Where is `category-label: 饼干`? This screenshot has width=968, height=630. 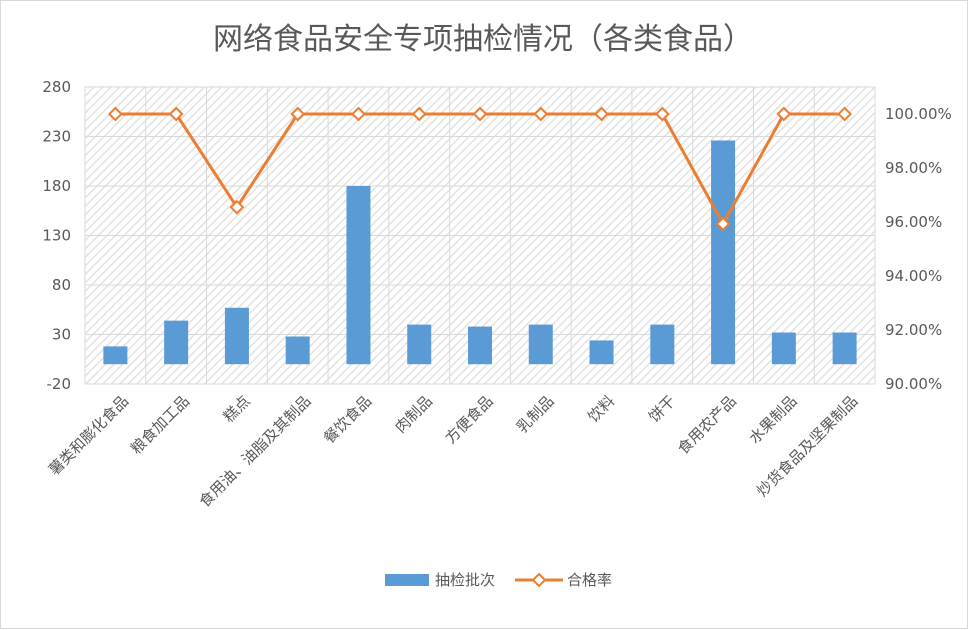
category-label: 饼干 is located at coordinates (662, 409).